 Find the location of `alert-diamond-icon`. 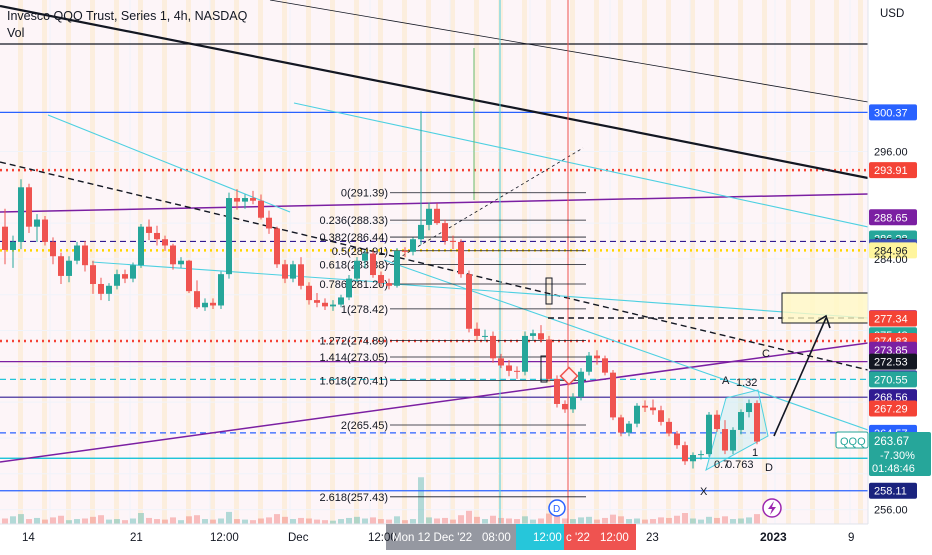

alert-diamond-icon is located at coordinates (569, 376).